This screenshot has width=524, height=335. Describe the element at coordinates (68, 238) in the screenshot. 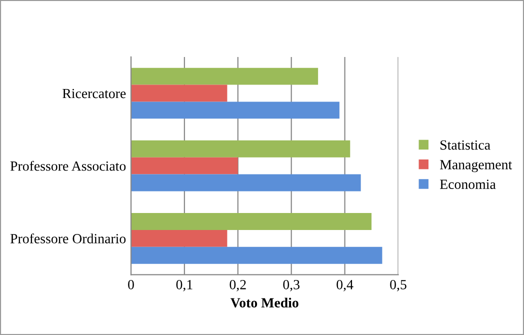

I see `y-tick-label: Professore Ordinario` at that location.